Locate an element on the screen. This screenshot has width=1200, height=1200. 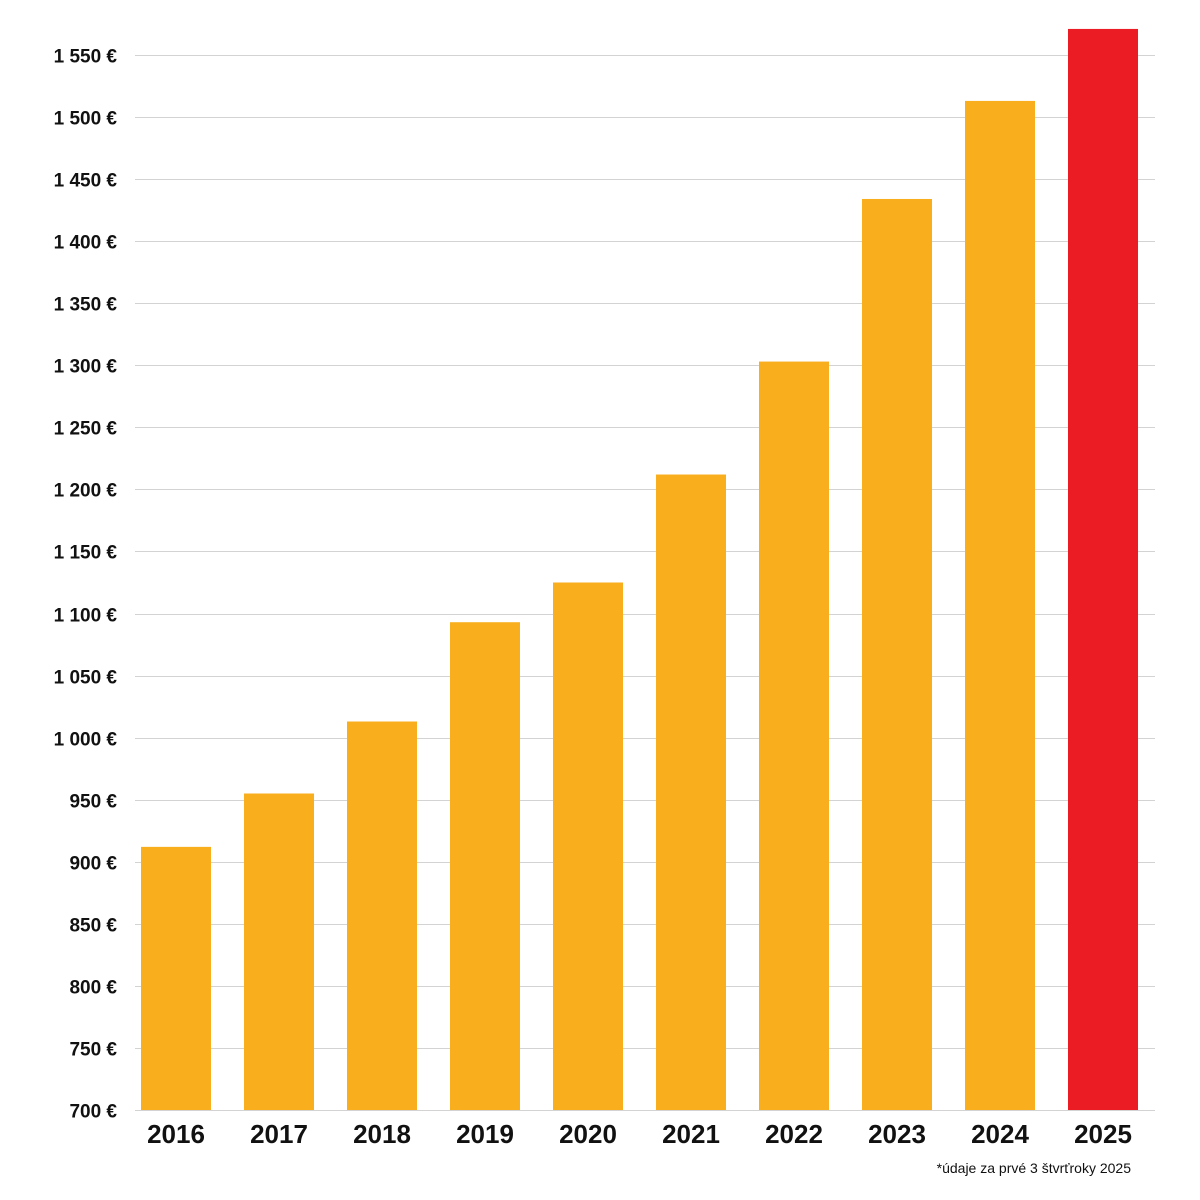
y-tick-label: 1 000 € is located at coordinates (86, 740).